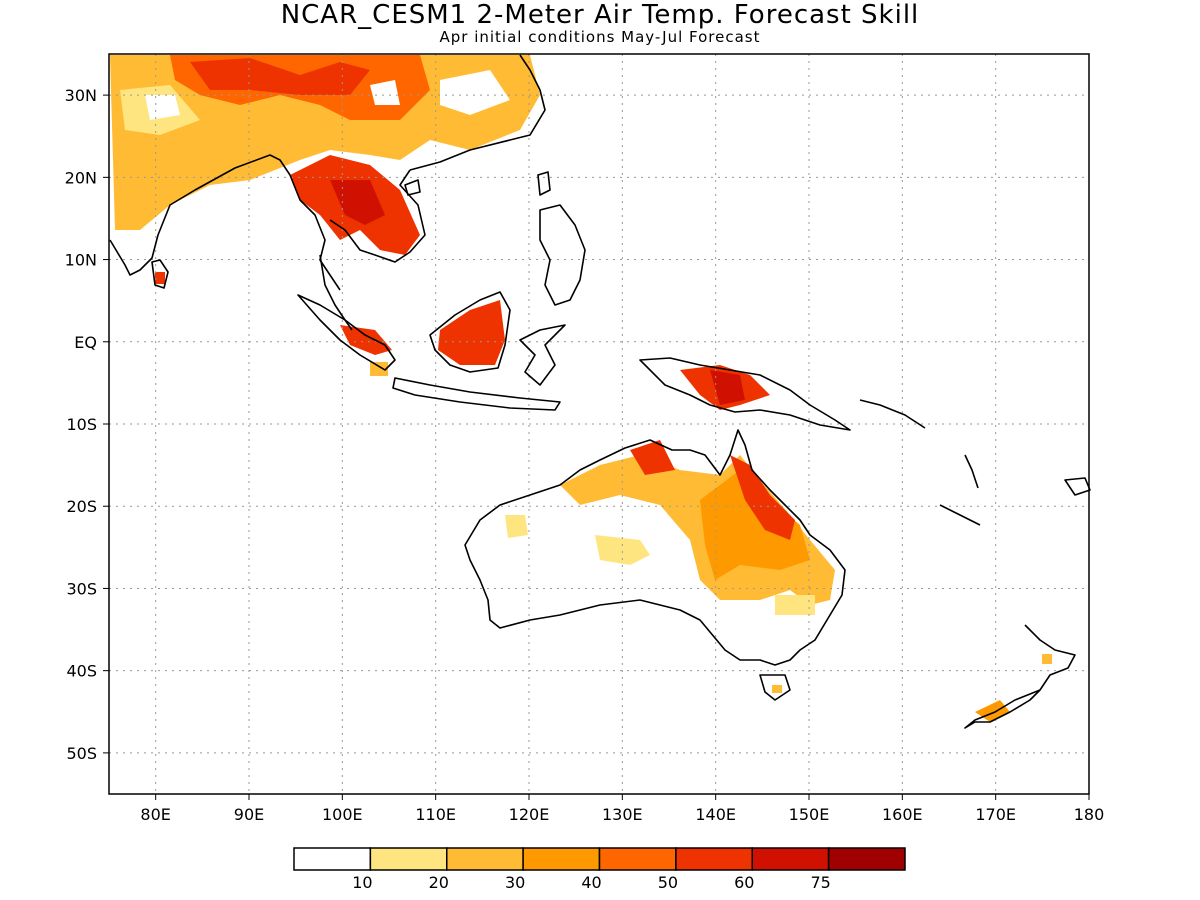 The height and width of the screenshot is (900, 1200). What do you see at coordinates (85, 342) in the screenshot?
I see `lat-tick-label: EQ` at bounding box center [85, 342].